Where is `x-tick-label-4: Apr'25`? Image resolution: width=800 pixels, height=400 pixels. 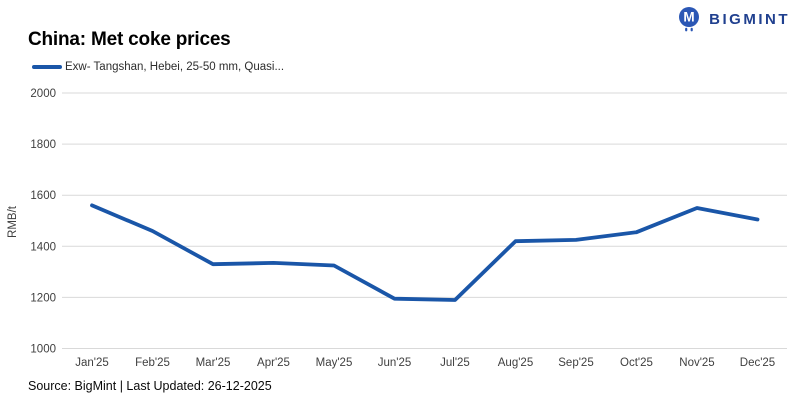
x-tick-label-4: Apr'25 is located at coordinates (273, 363).